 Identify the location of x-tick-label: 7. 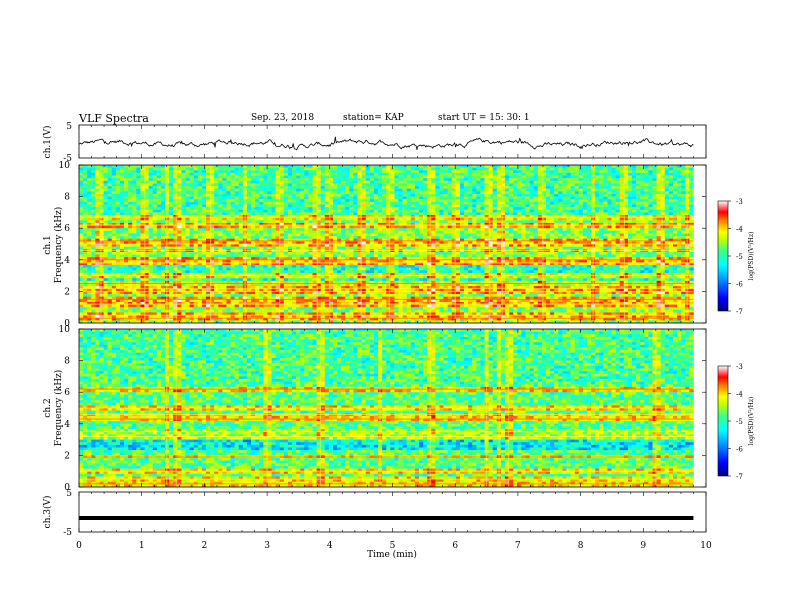
(518, 546).